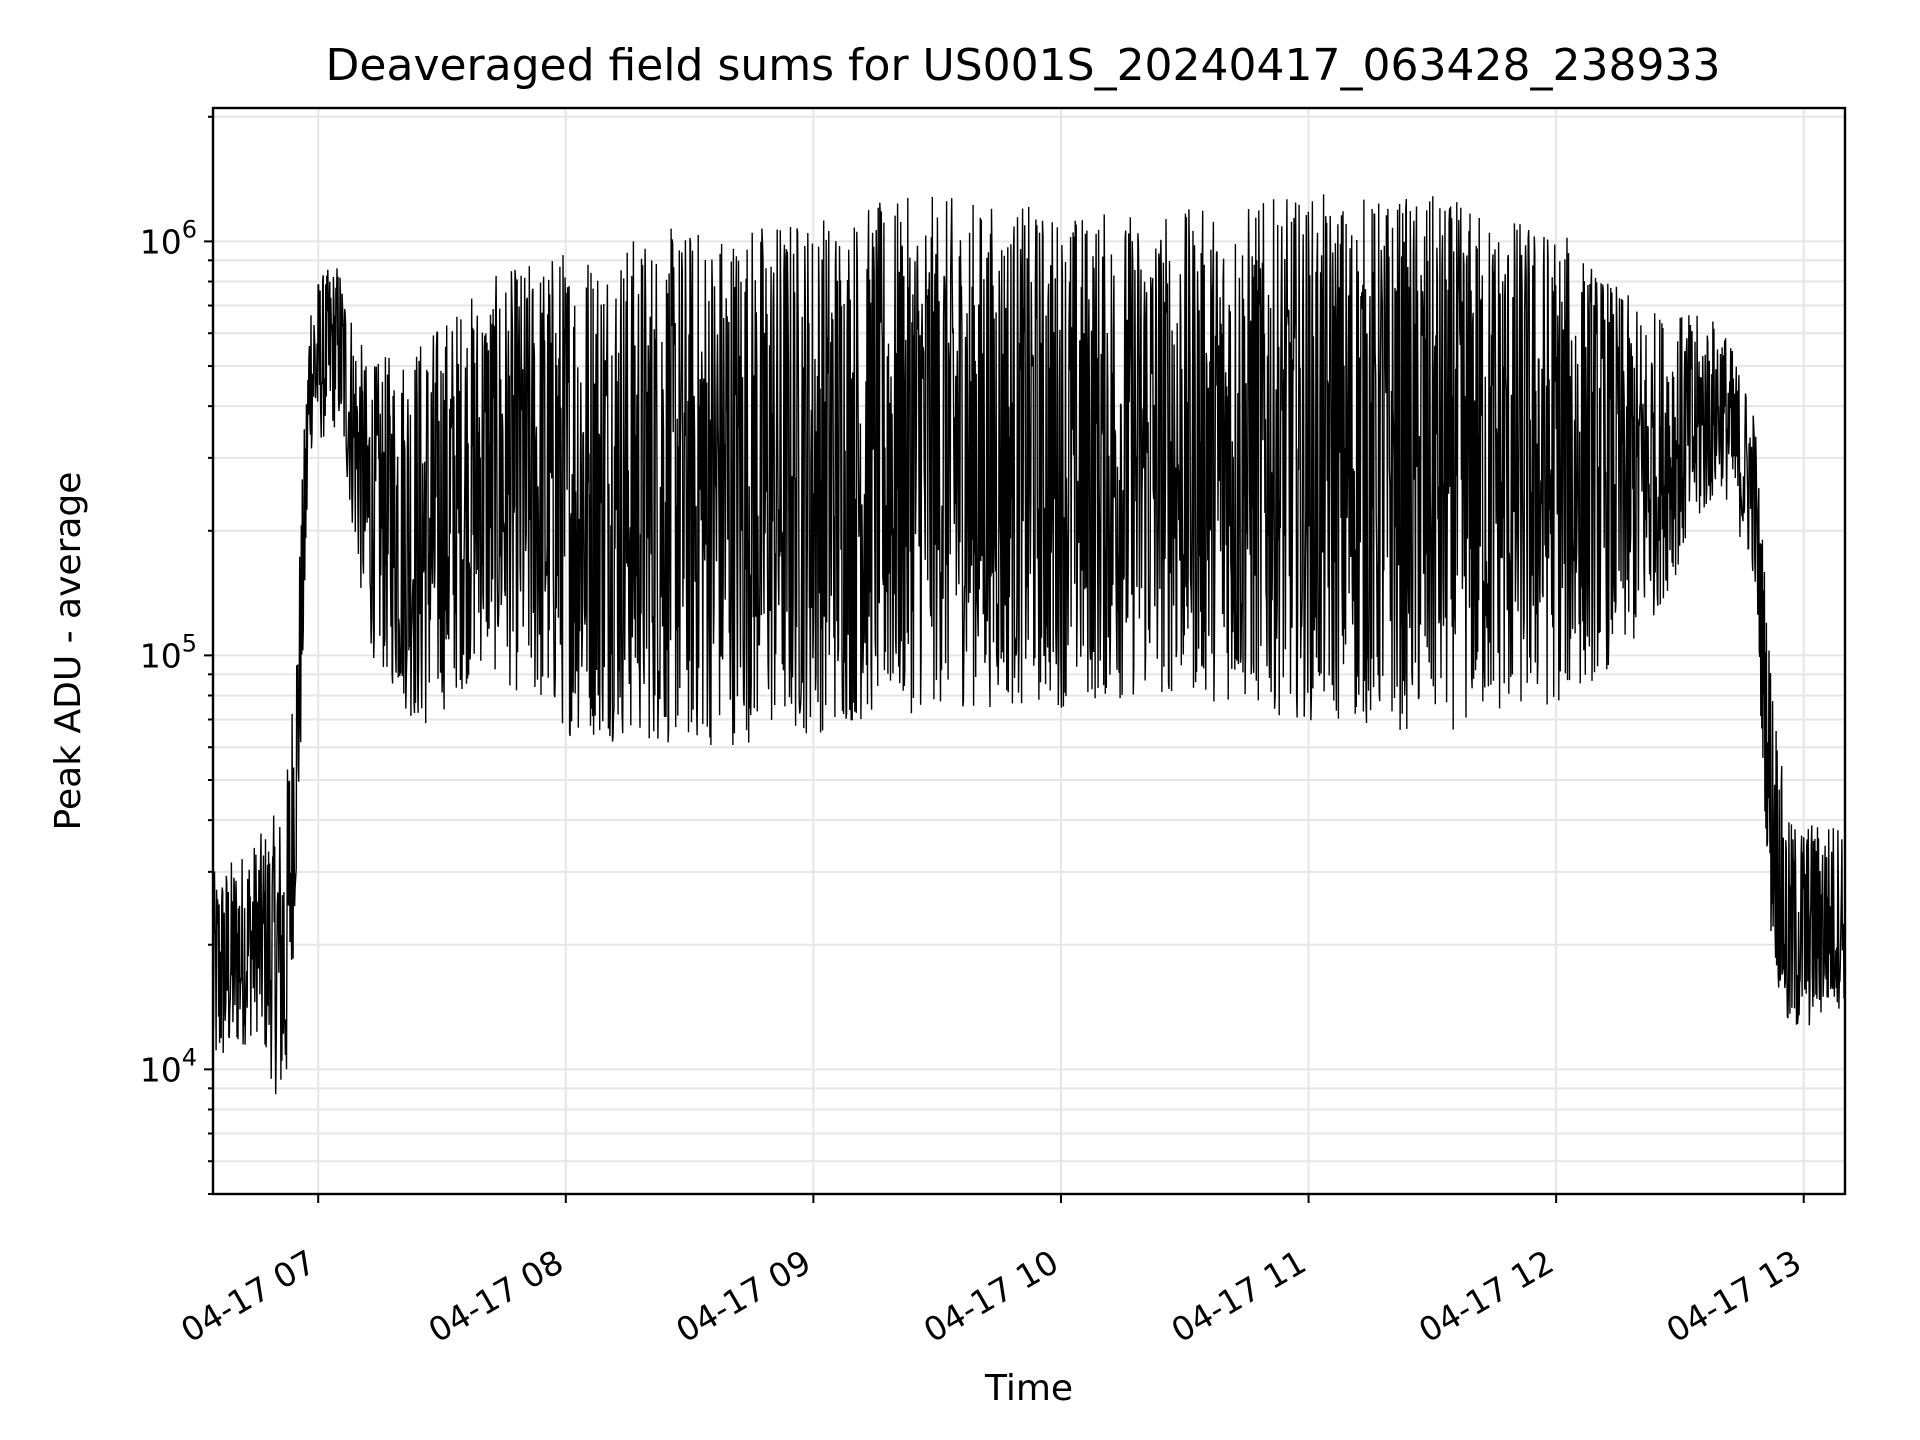 The height and width of the screenshot is (1440, 1920). What do you see at coordinates (1028, 1388) in the screenshot?
I see `x-axis-label: Time` at bounding box center [1028, 1388].